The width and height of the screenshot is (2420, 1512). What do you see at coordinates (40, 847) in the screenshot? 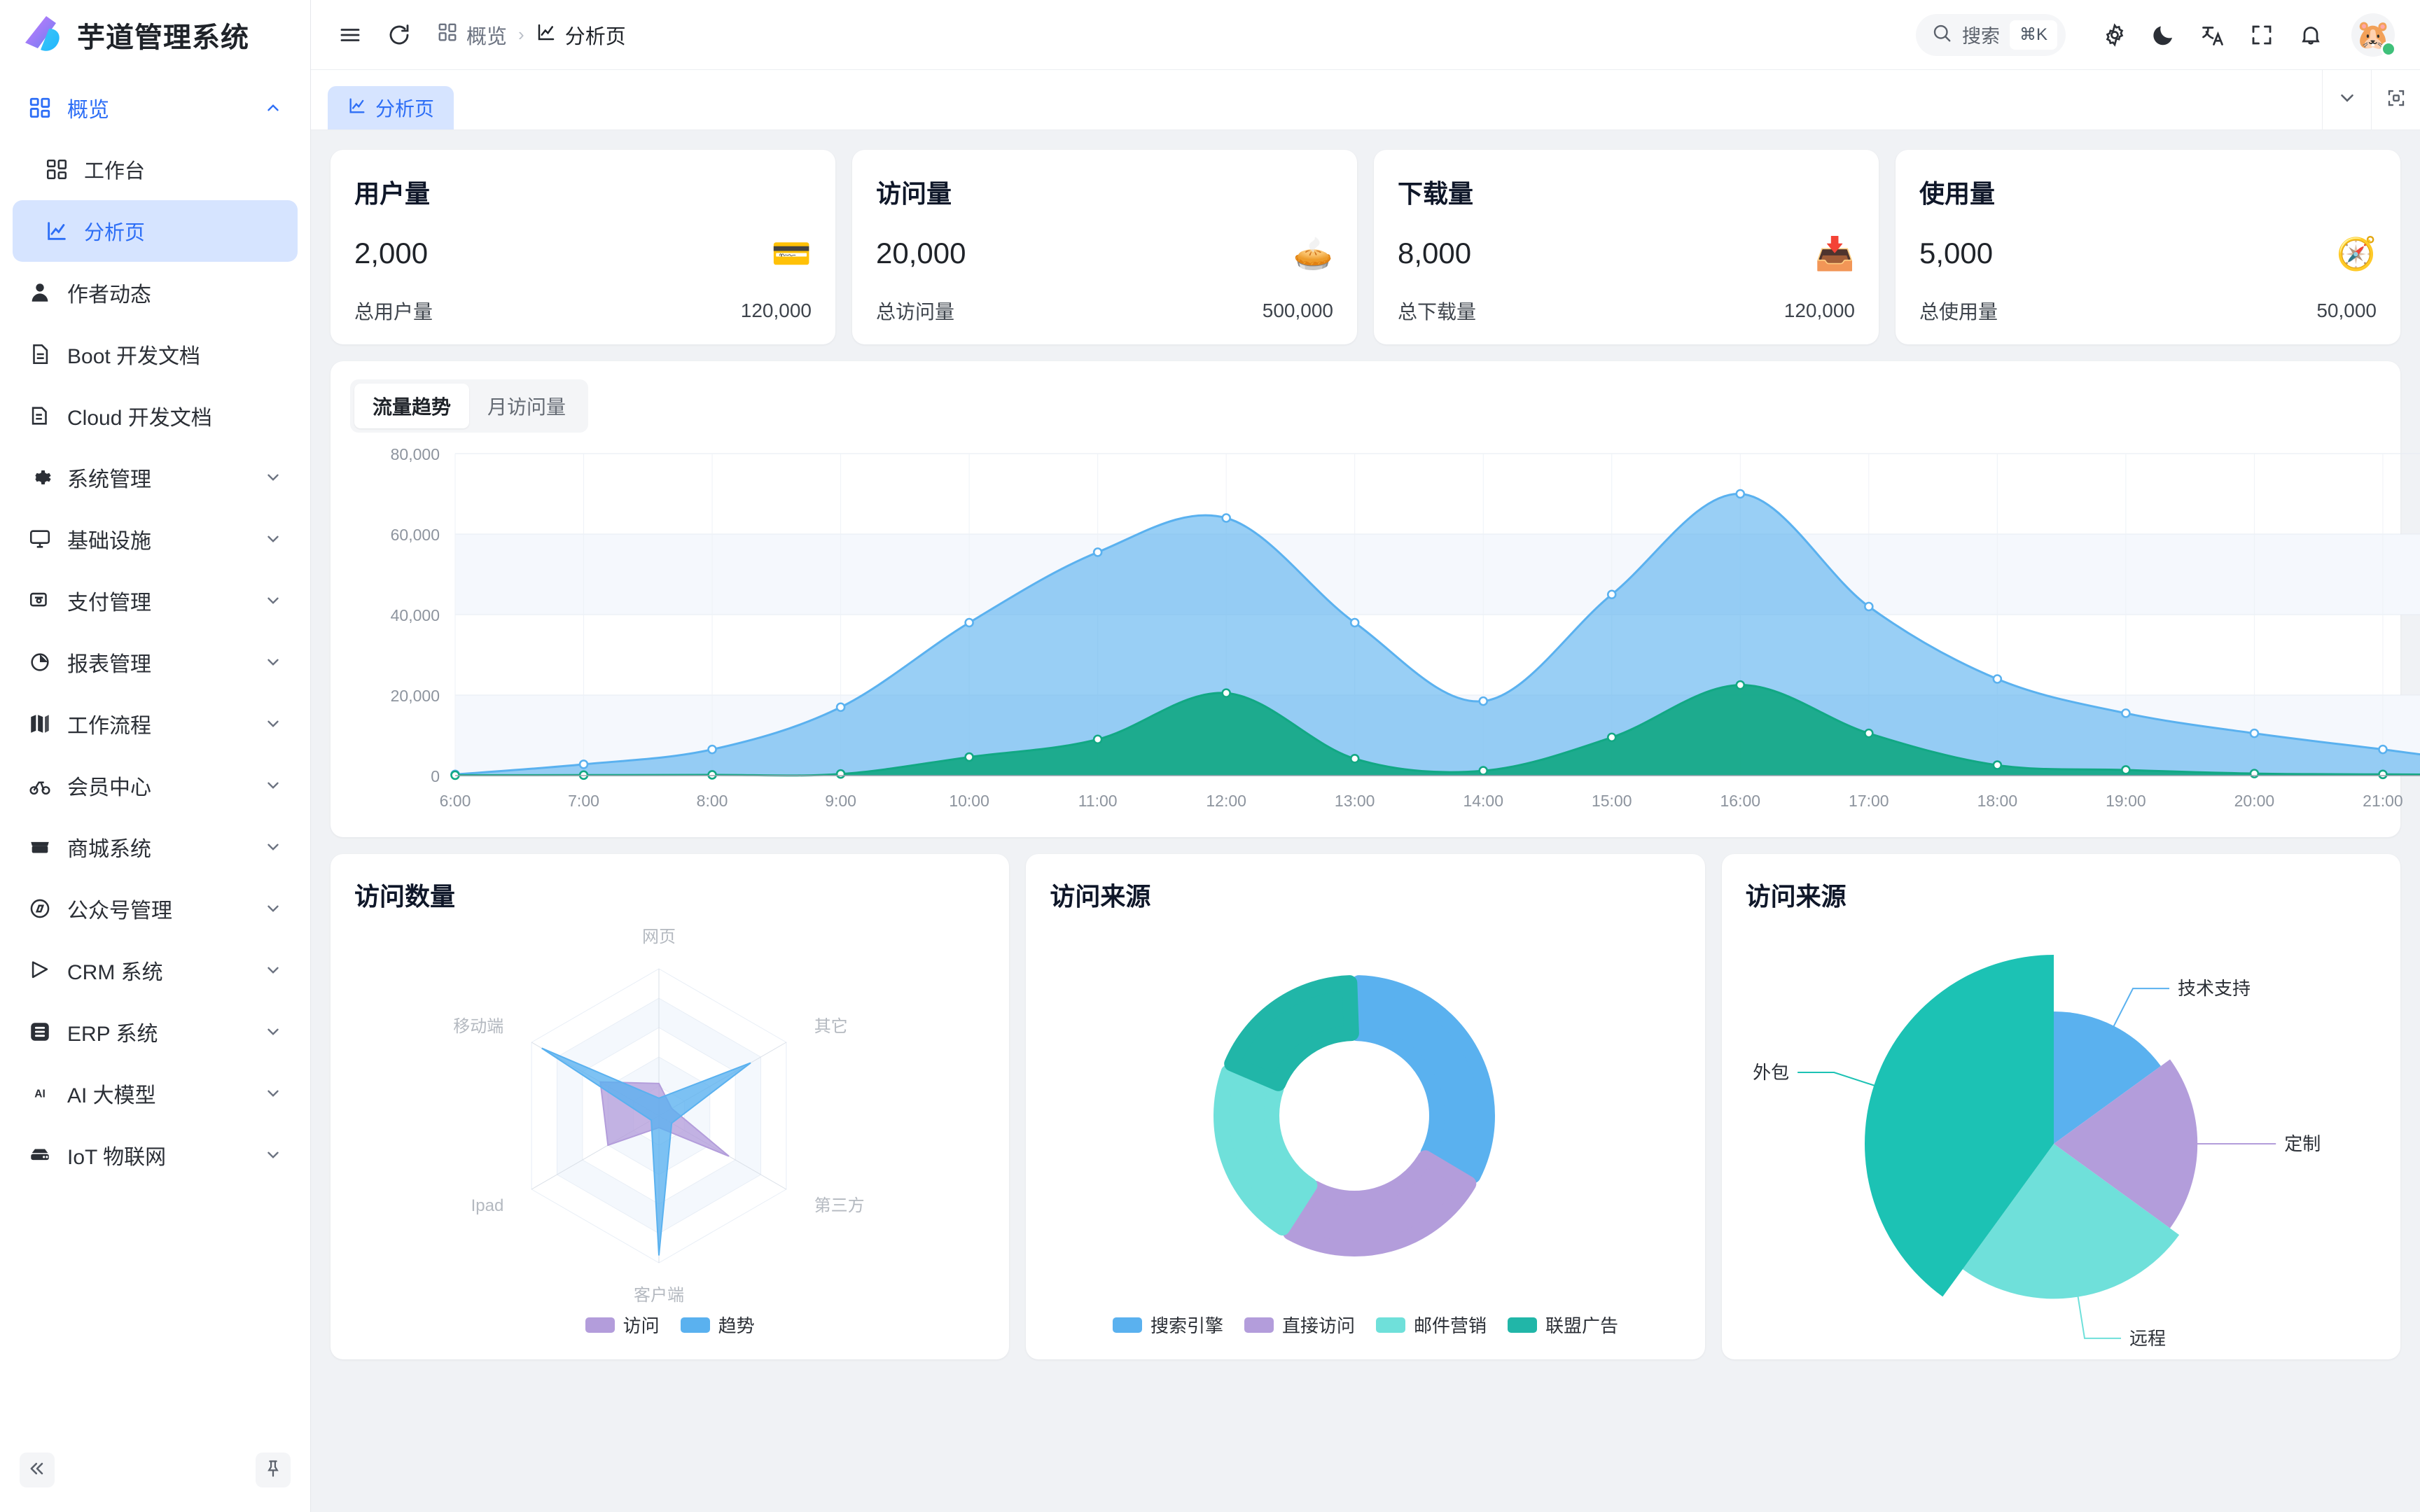
I see `shop-icon` at bounding box center [40, 847].